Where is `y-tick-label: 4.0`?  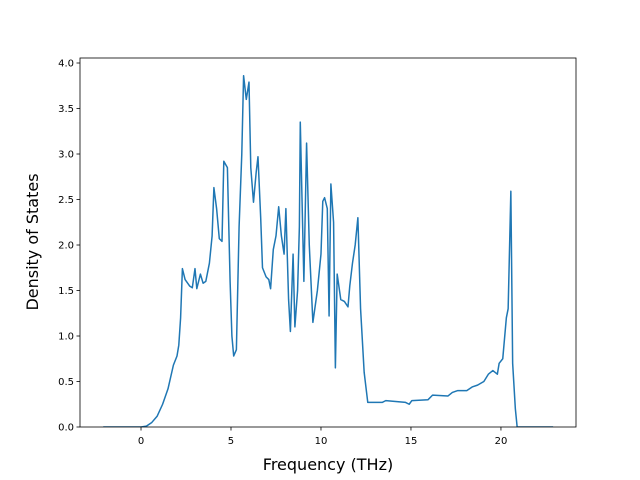
y-tick-label: 4.0 is located at coordinates (66, 64).